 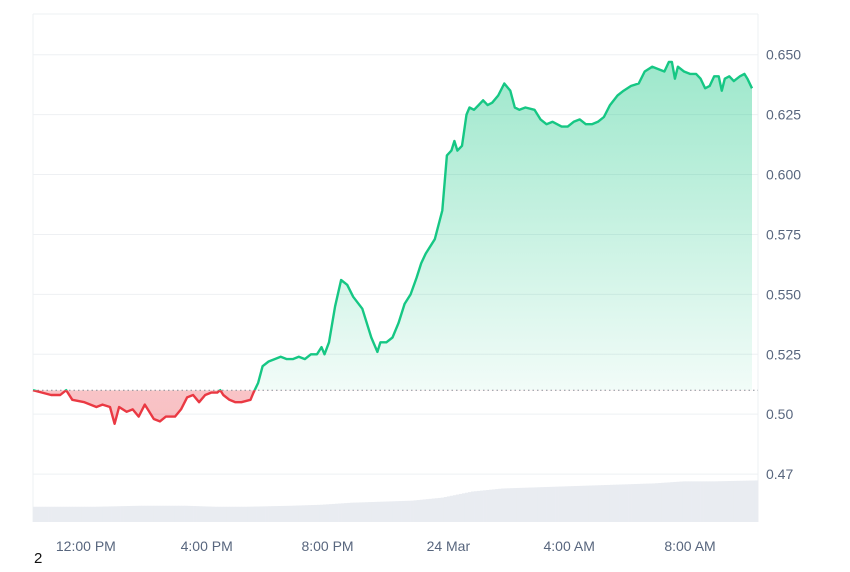 I want to click on y-tick-label: 0.600, so click(x=783, y=175).